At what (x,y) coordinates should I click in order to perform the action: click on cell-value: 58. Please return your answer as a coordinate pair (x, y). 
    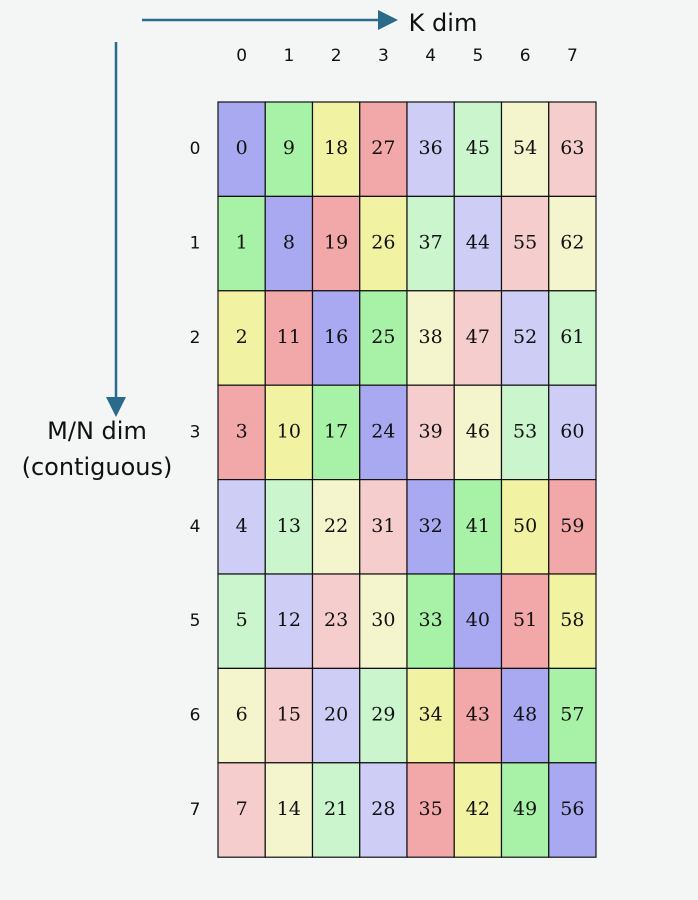
    Looking at the image, I should click on (572, 620).